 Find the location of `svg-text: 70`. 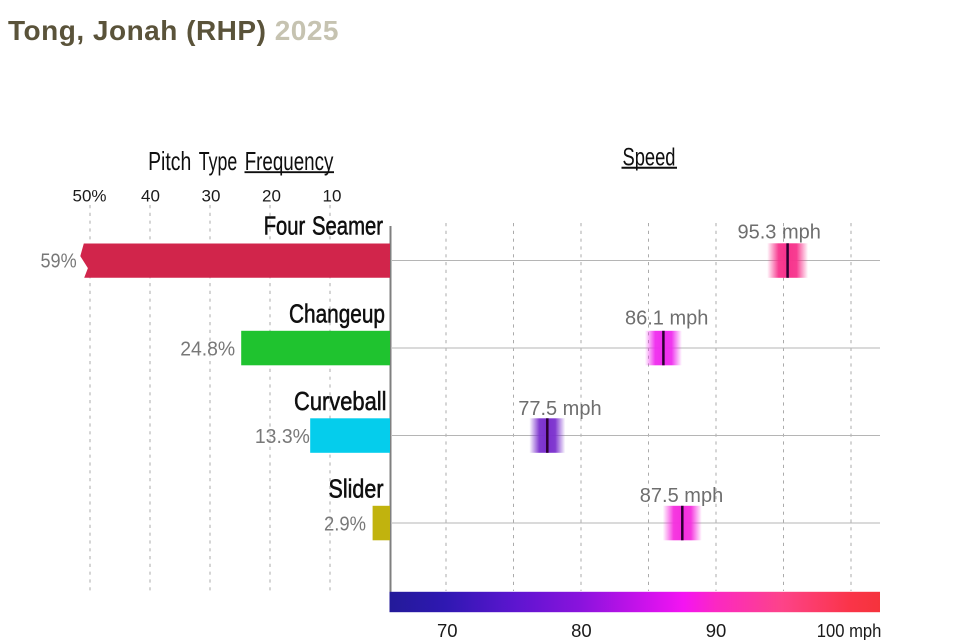

svg-text: 70 is located at coordinates (447, 630).